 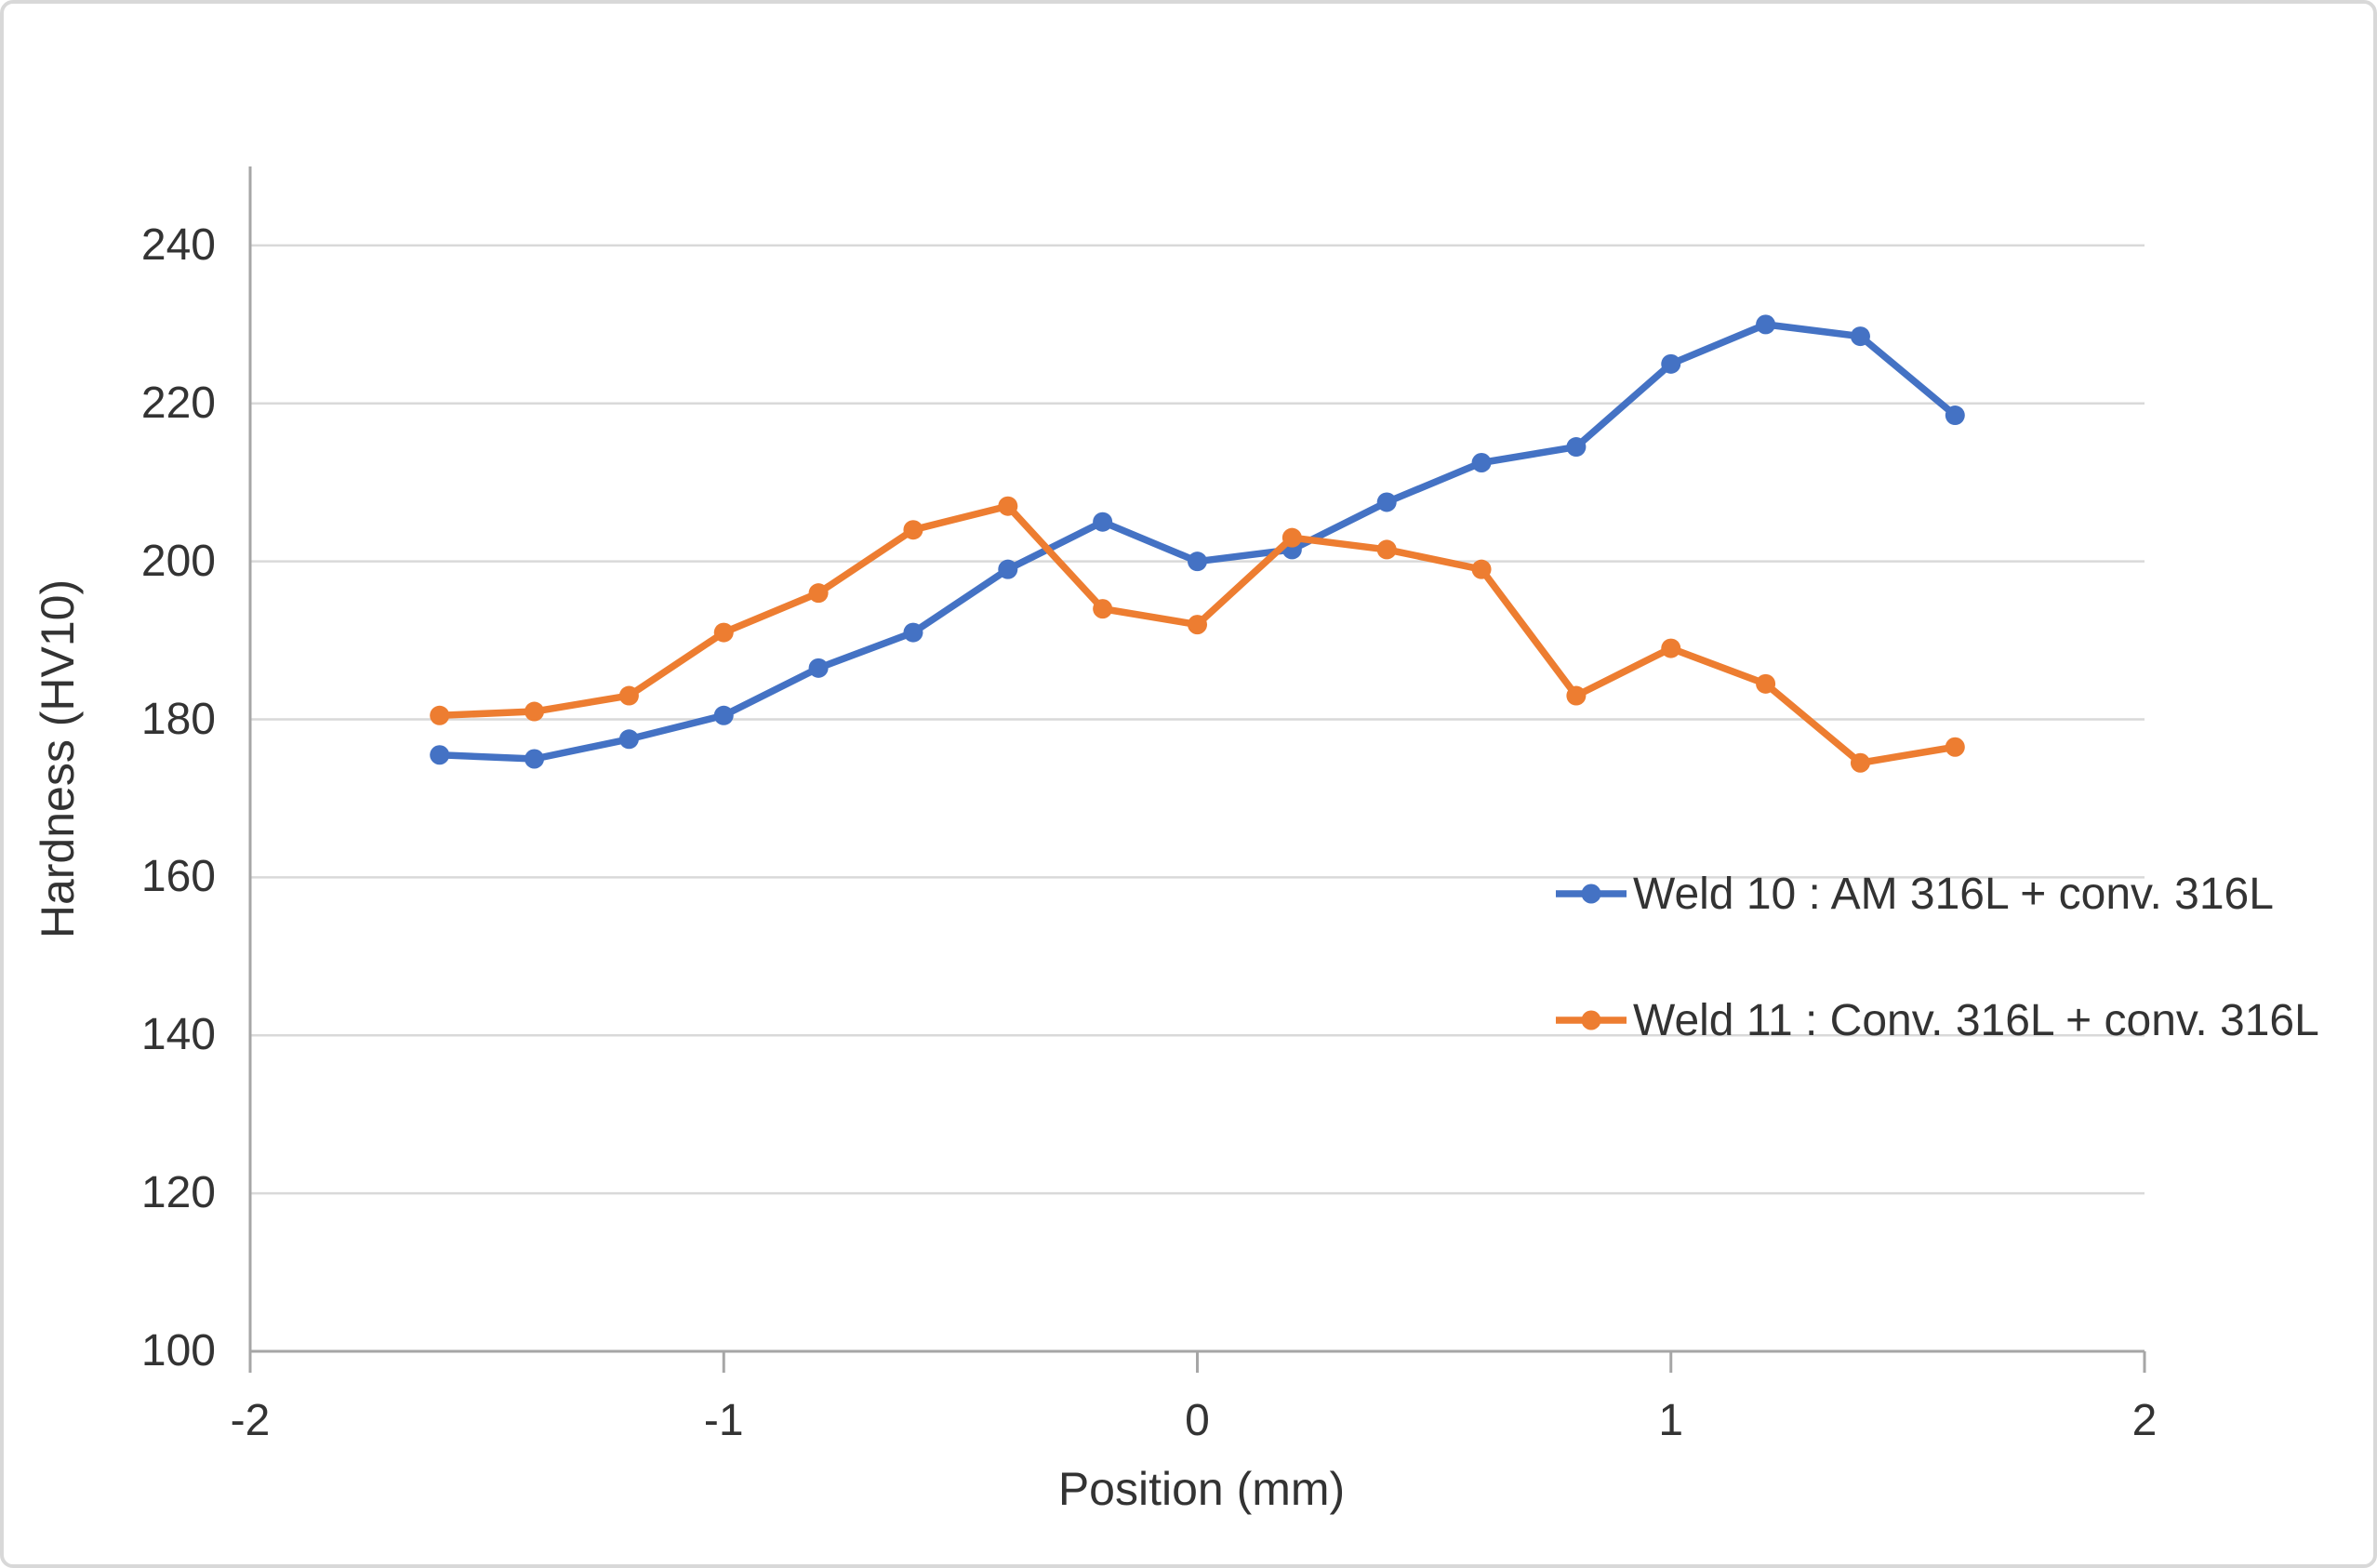 What do you see at coordinates (178, 1035) in the screenshot?
I see `y-tick-label: 140` at bounding box center [178, 1035].